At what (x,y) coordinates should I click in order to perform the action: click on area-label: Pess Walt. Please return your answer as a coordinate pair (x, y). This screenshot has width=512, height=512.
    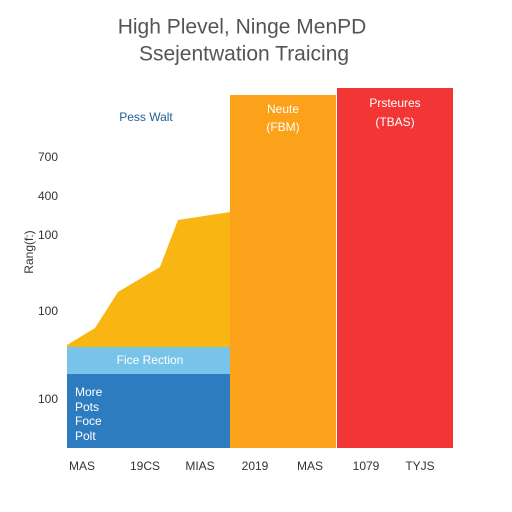
    Looking at the image, I should click on (146, 117).